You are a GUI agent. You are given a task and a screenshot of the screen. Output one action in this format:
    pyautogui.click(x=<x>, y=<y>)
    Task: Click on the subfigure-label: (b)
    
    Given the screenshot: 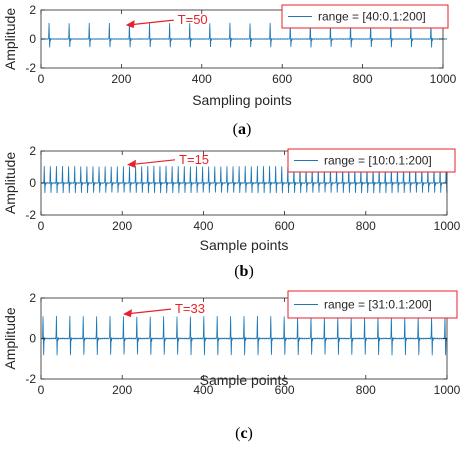 What is the action you would take?
    pyautogui.click(x=244, y=271)
    